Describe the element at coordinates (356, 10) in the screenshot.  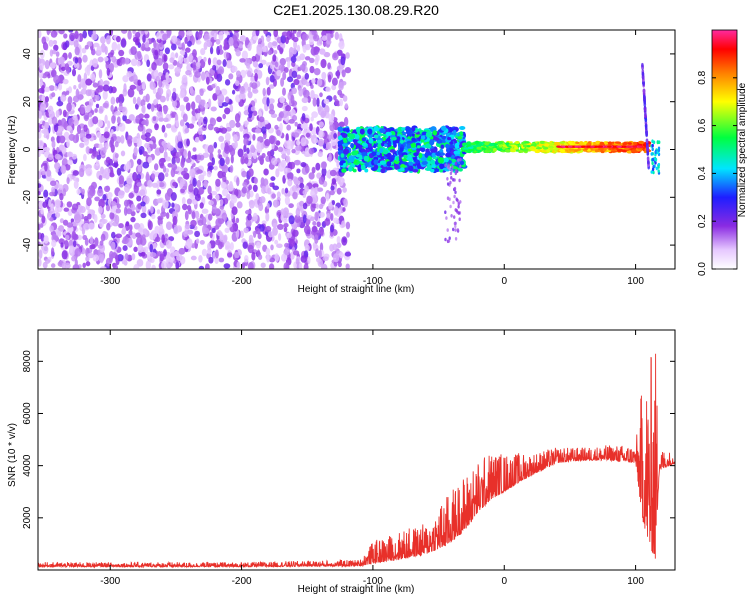
I see `figure-title: C2E1.2025.130.08.29.R20` at that location.